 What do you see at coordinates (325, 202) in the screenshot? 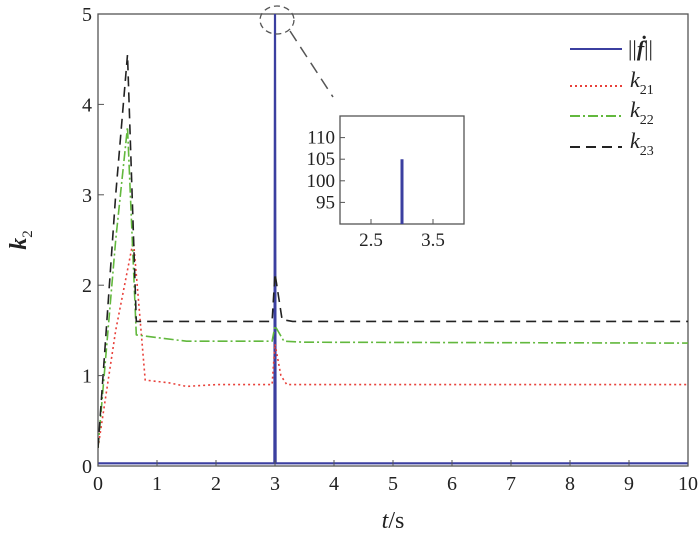
I see `inset-y-tick-label: 95` at bounding box center [325, 202].